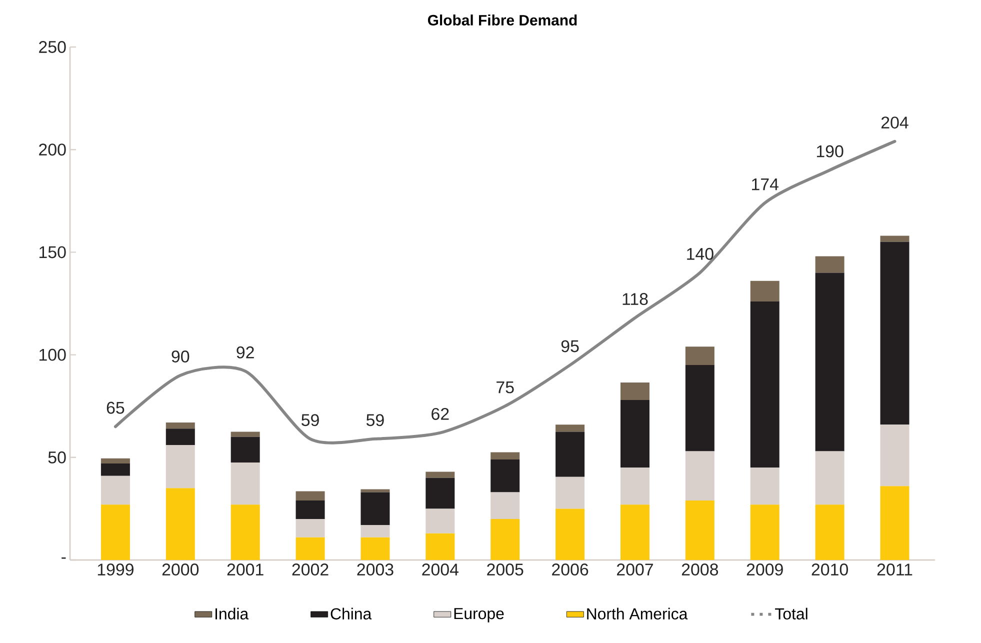  What do you see at coordinates (351, 614) in the screenshot?
I see `legend-label: China` at bounding box center [351, 614].